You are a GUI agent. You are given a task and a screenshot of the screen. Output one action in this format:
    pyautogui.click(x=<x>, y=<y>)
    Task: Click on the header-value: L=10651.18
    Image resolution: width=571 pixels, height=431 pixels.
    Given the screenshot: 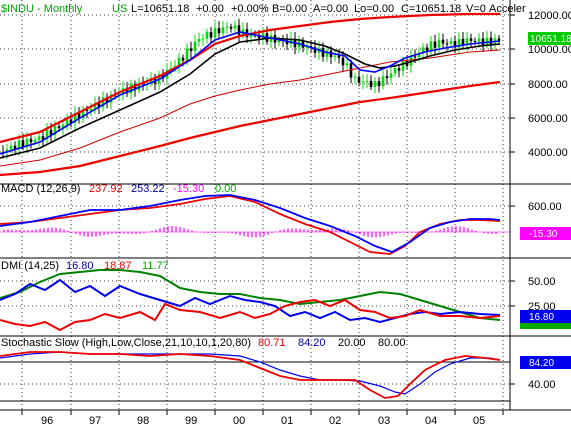 What is the action you would take?
    pyautogui.click(x=160, y=9)
    